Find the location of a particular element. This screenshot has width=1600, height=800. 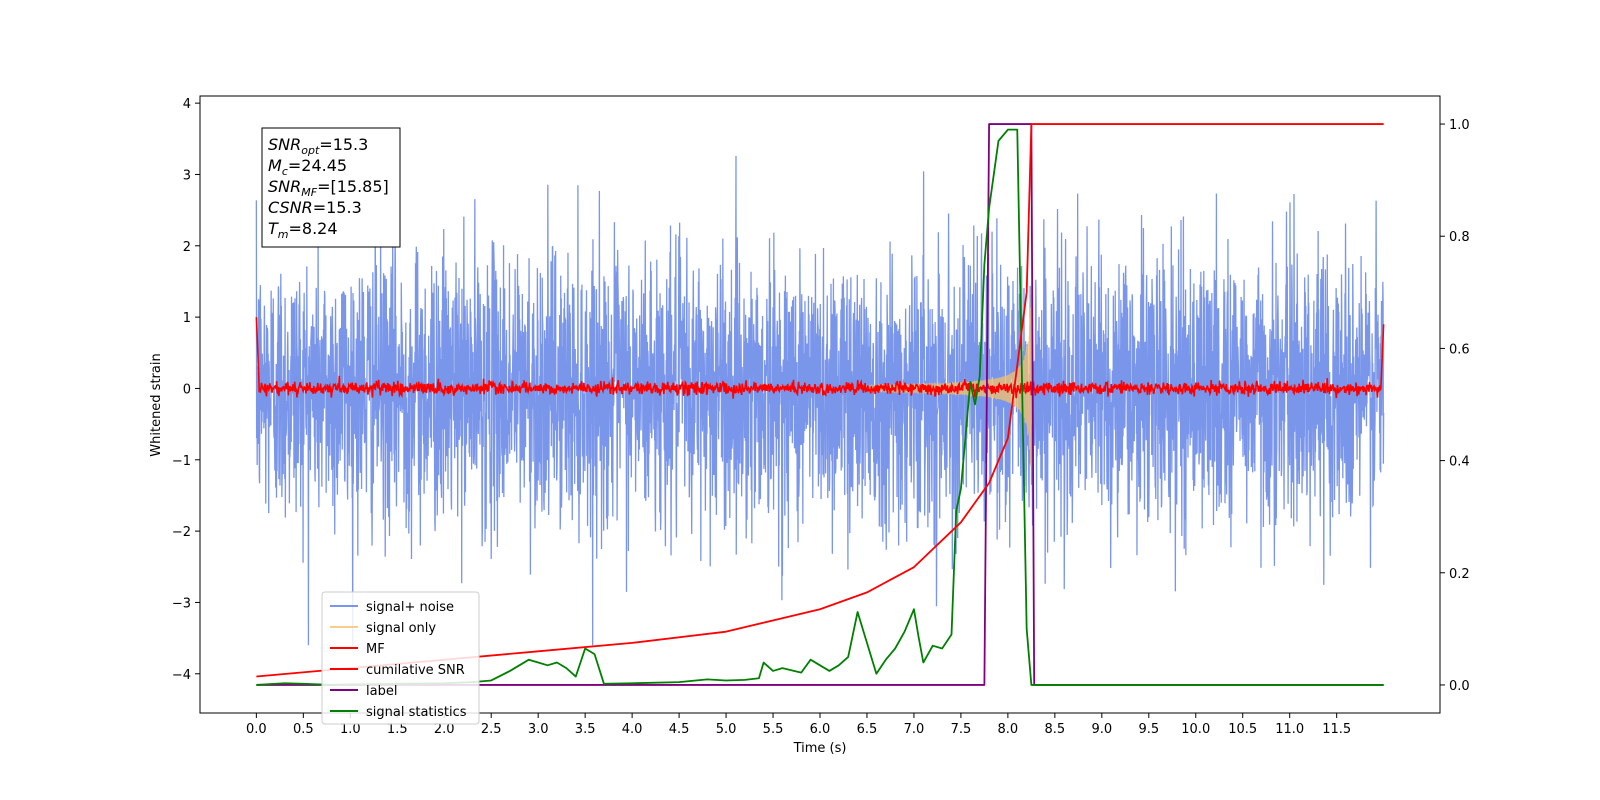

x-tick-label: 5.5 is located at coordinates (773, 729).